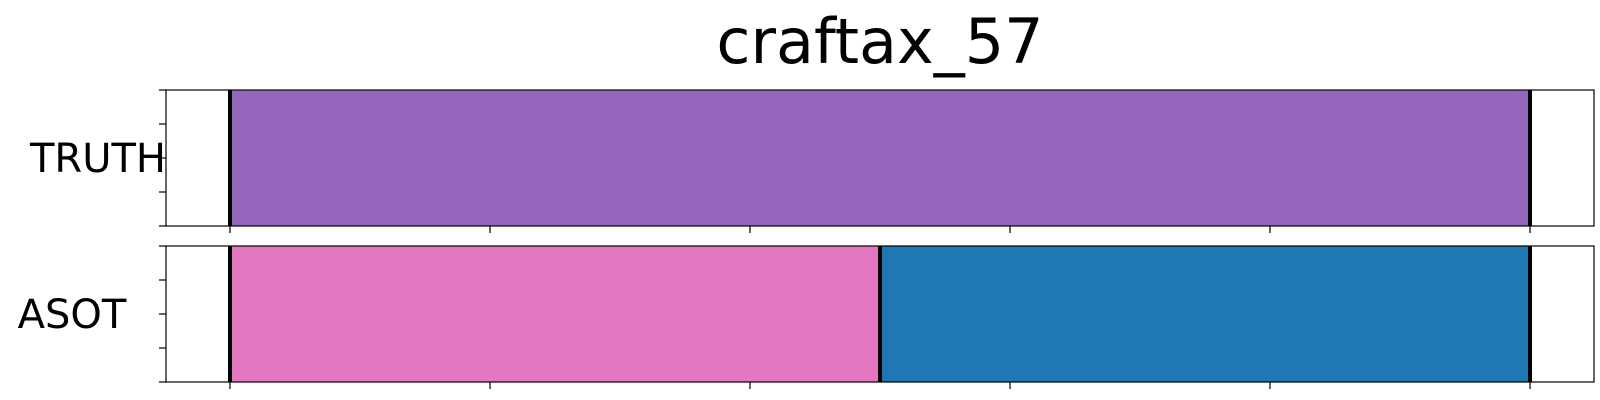  What do you see at coordinates (72, 315) in the screenshot?
I see `row-label: ASOT` at bounding box center [72, 315].